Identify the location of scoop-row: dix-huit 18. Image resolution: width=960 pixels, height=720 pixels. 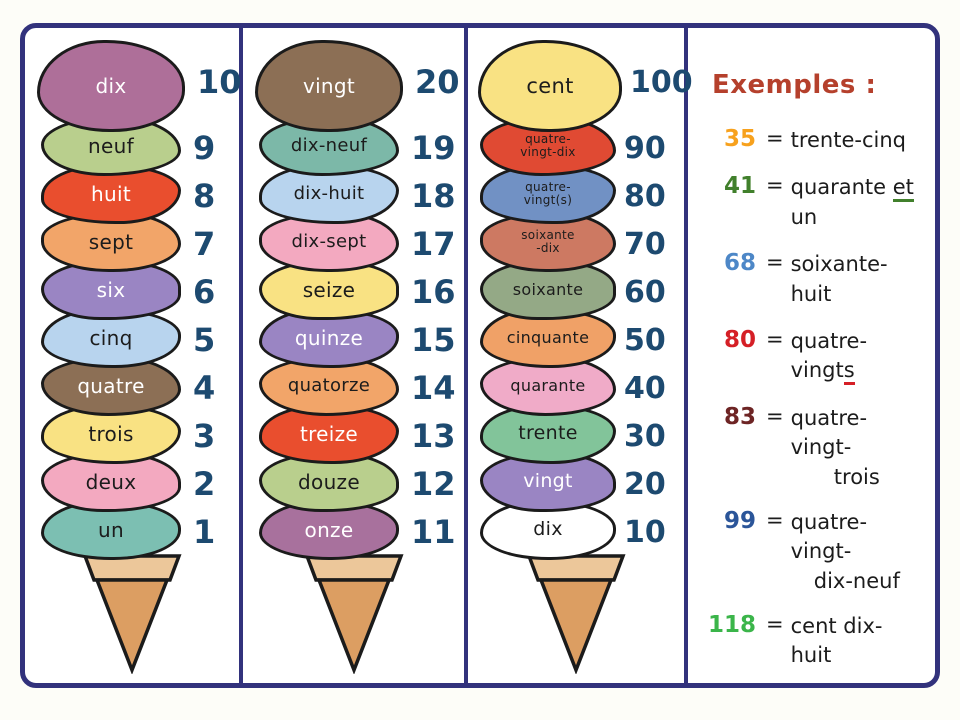
(353, 194).